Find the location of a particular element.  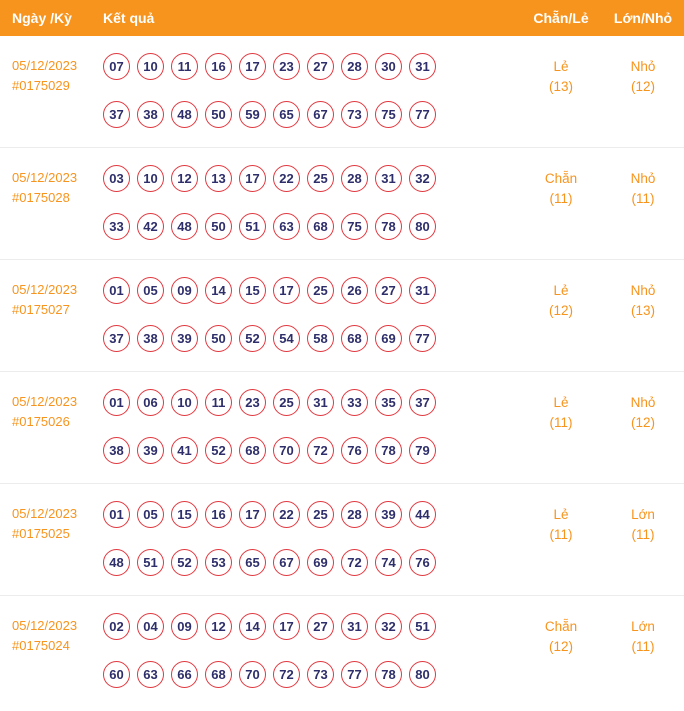

numbers-line-1: 01 05 09 14 15 17 25 26 27 31 is located at coordinates (311, 290).